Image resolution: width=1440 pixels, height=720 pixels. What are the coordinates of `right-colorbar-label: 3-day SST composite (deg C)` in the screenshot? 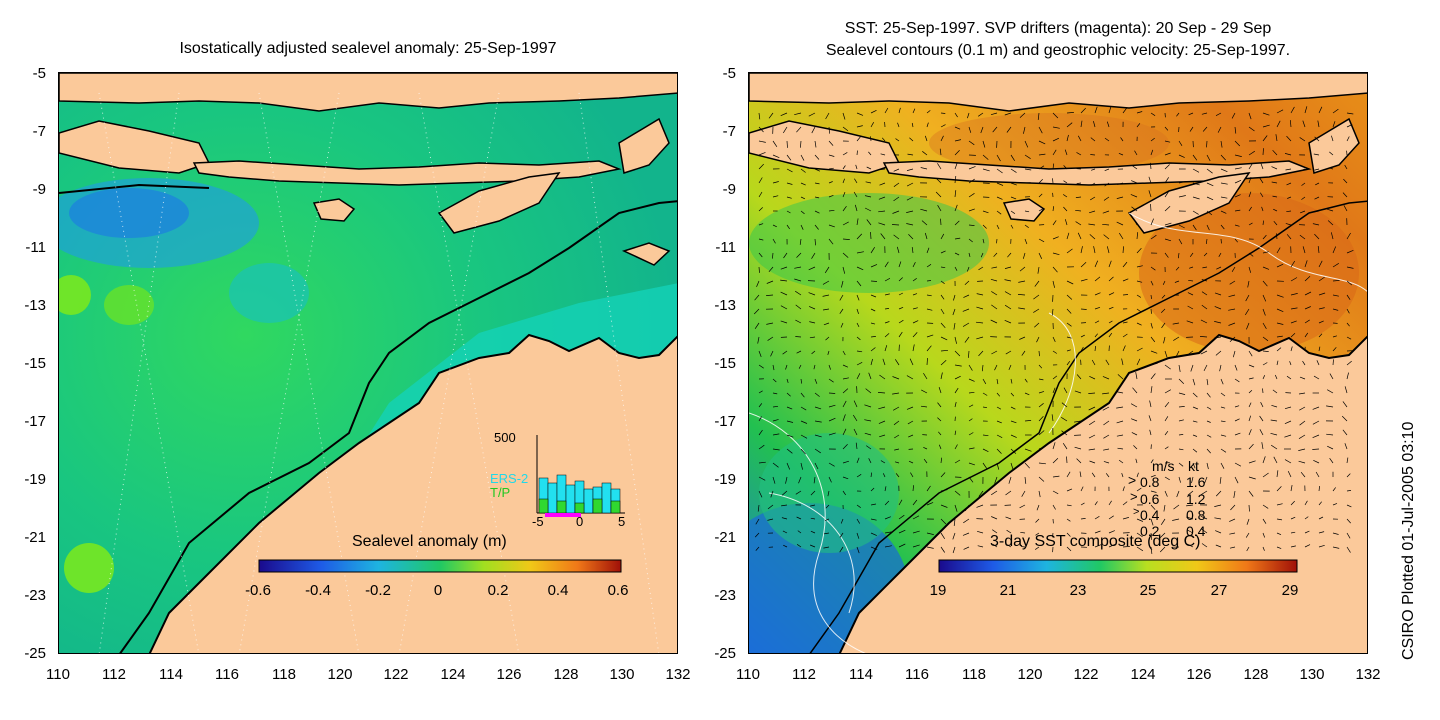 It's located at (1095, 541).